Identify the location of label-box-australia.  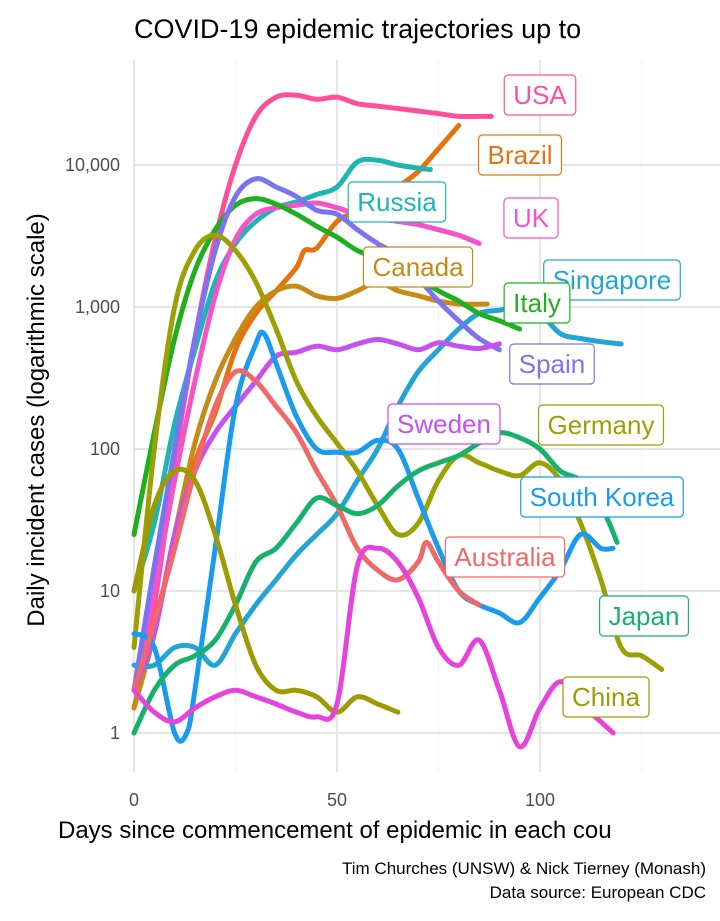
(505, 557).